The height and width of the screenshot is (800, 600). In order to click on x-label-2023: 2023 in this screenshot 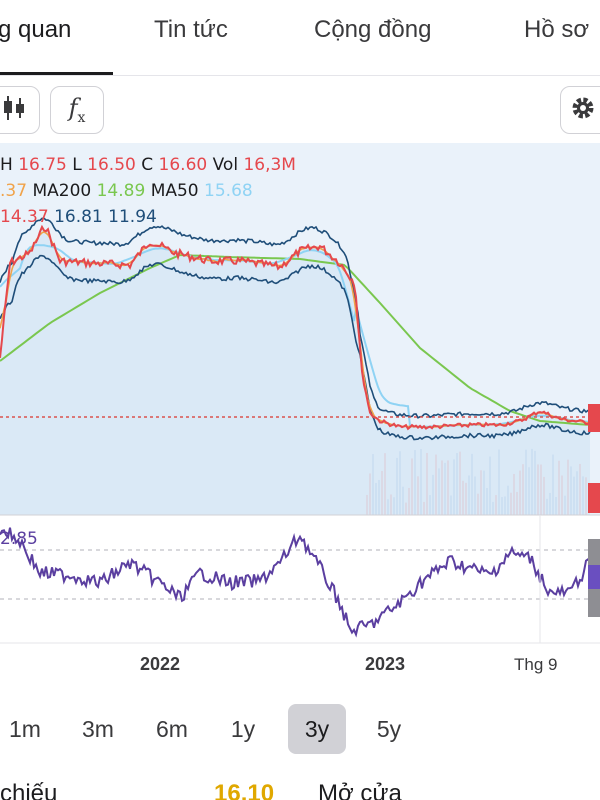, I will do `click(385, 664)`.